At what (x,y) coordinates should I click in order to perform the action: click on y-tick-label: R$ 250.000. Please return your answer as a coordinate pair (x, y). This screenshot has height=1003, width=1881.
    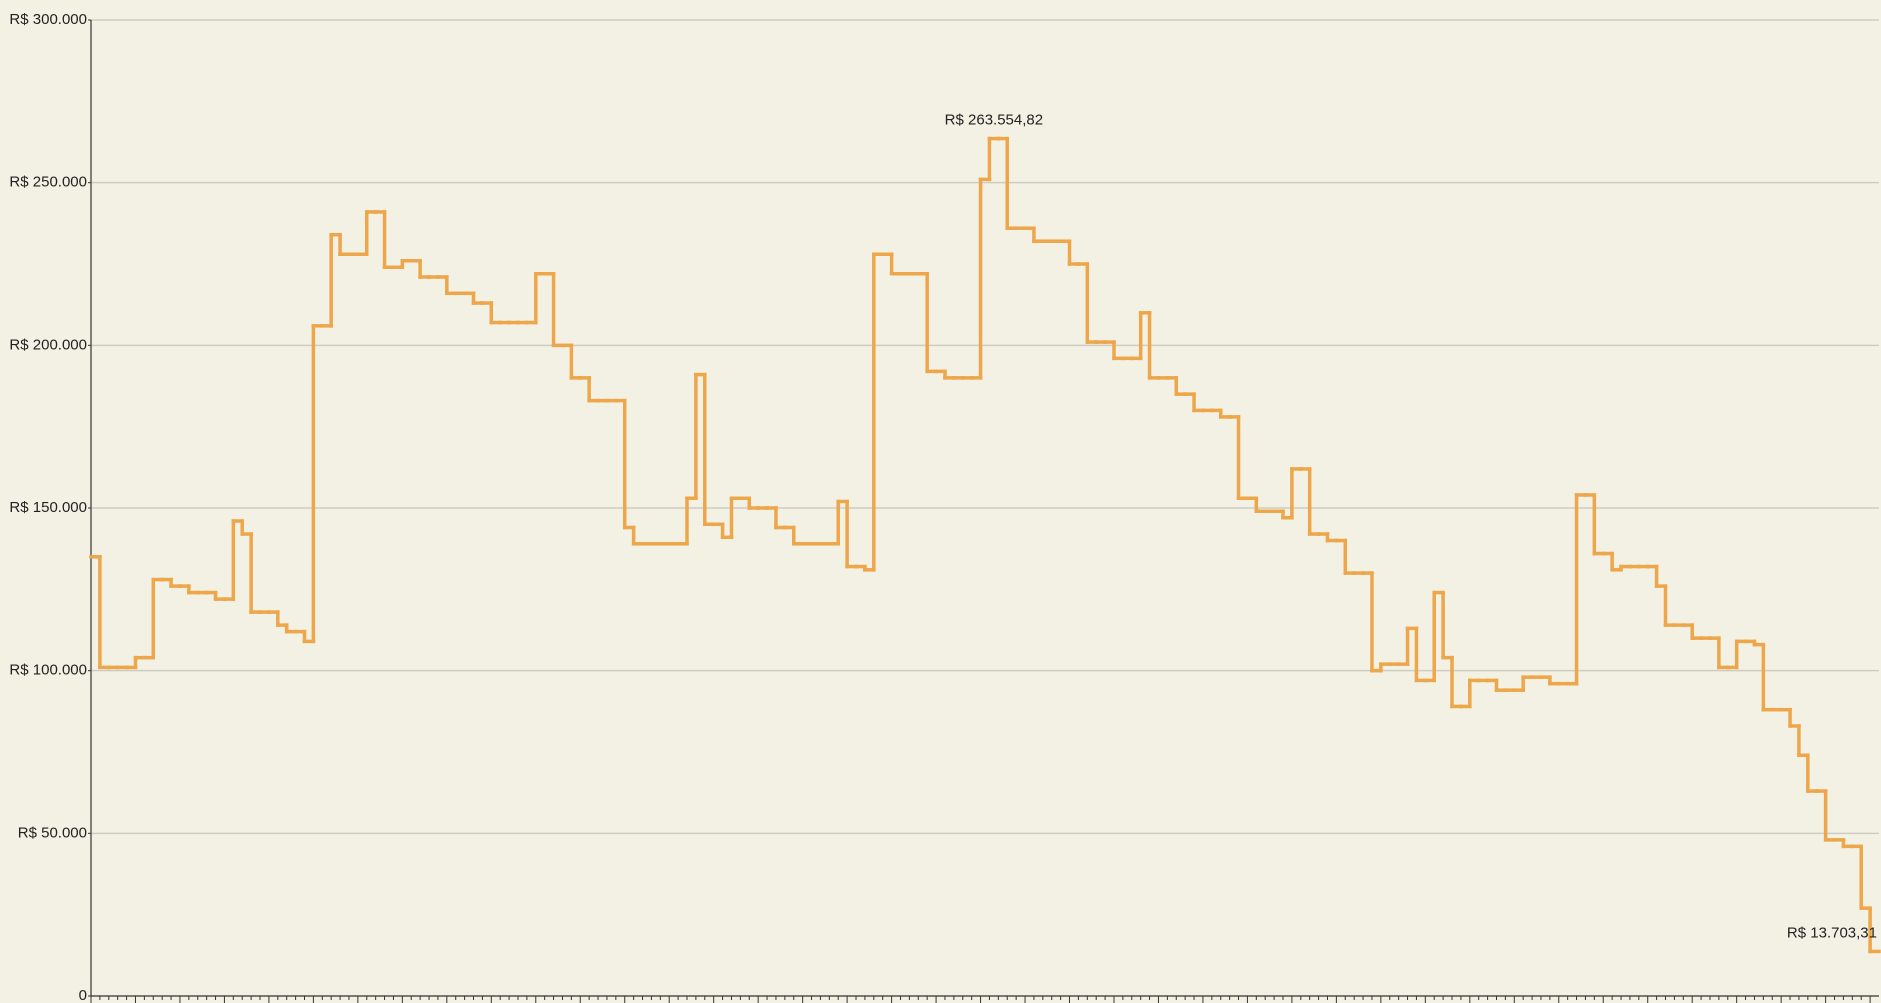
    Looking at the image, I should click on (48, 182).